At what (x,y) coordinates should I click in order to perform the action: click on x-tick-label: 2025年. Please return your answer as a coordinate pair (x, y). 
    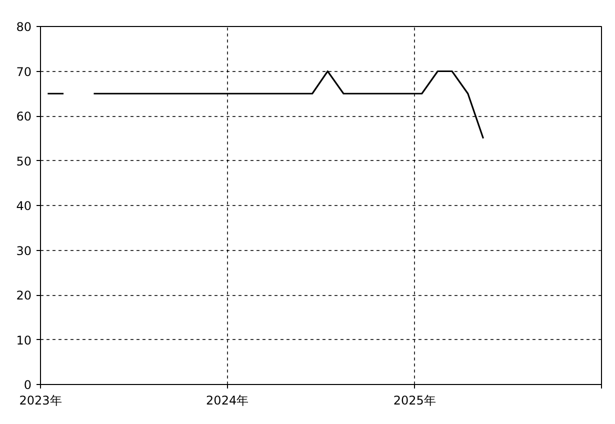
    Looking at the image, I should click on (414, 401).